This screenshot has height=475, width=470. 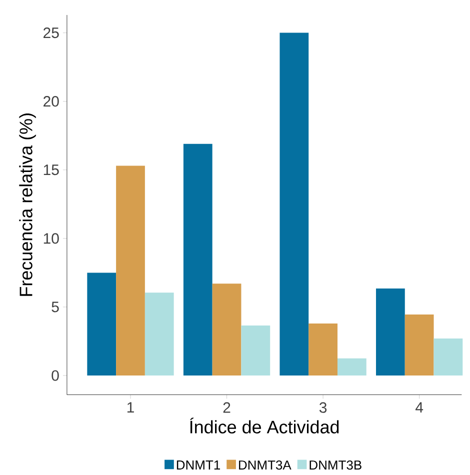 What do you see at coordinates (51, 170) in the screenshot?
I see `y-tick-label: 15` at bounding box center [51, 170].